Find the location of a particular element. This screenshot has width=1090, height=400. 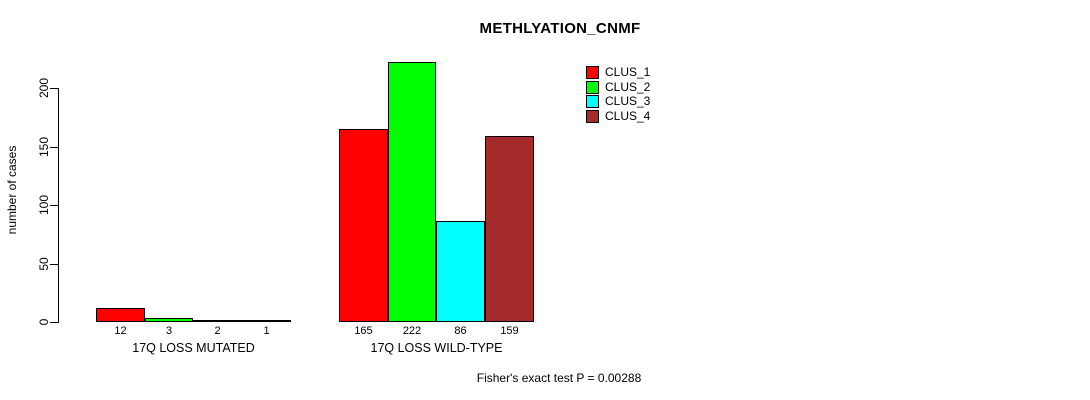

bar-value-label: 3 is located at coordinates (169, 331).